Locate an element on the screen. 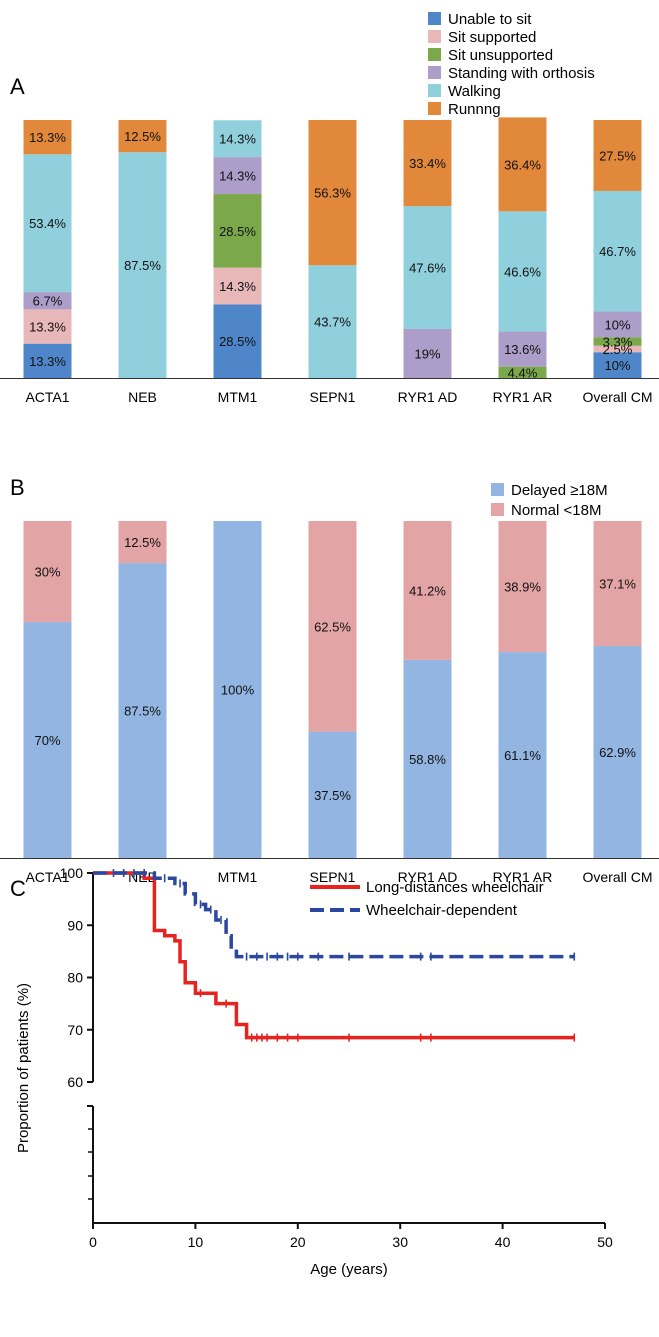  data-label-acta1-normal-18m: 30% is located at coordinates (47, 572).